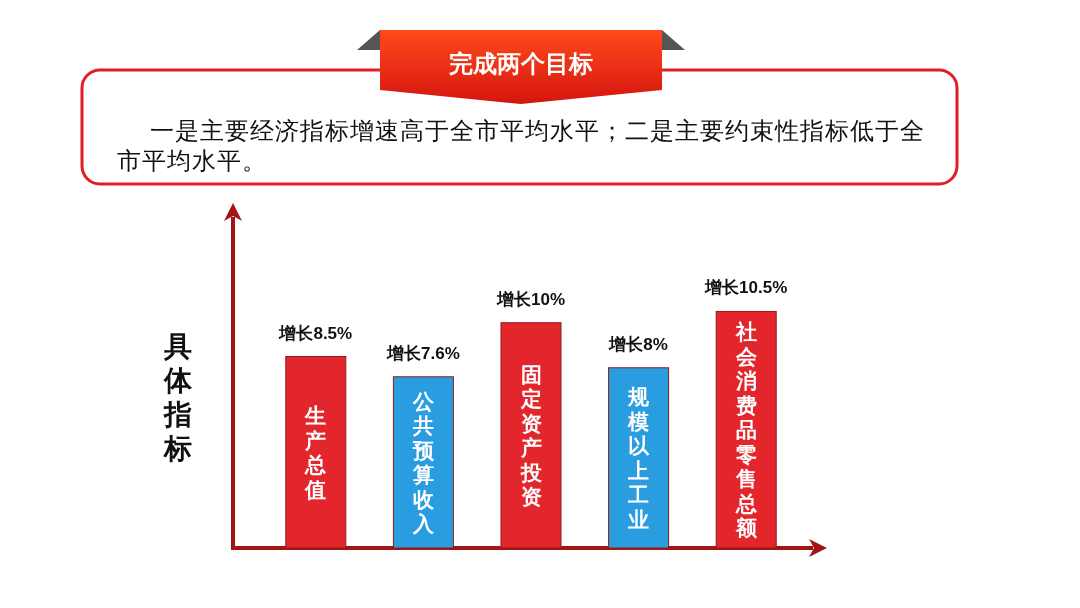 Image resolution: width=1080 pixels, height=608 pixels. Describe the element at coordinates (521, 146) in the screenshot. I see `annotation: 一是主要经济指标增速高于全市平均水平；二是主要约束性指标低于全市平均水平。` at that location.